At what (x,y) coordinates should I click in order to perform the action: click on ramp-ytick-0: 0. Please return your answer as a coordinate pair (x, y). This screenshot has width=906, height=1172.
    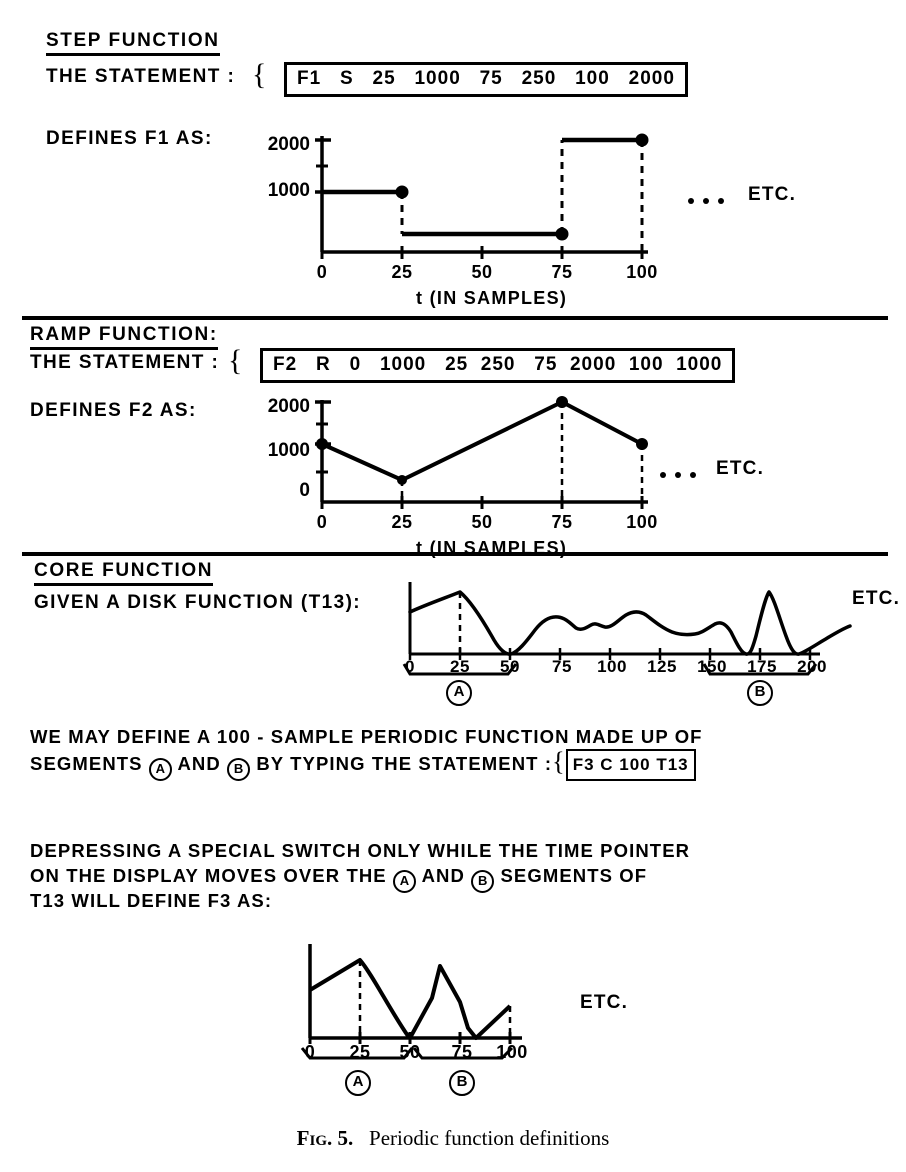
    Looking at the image, I should click on (304, 490).